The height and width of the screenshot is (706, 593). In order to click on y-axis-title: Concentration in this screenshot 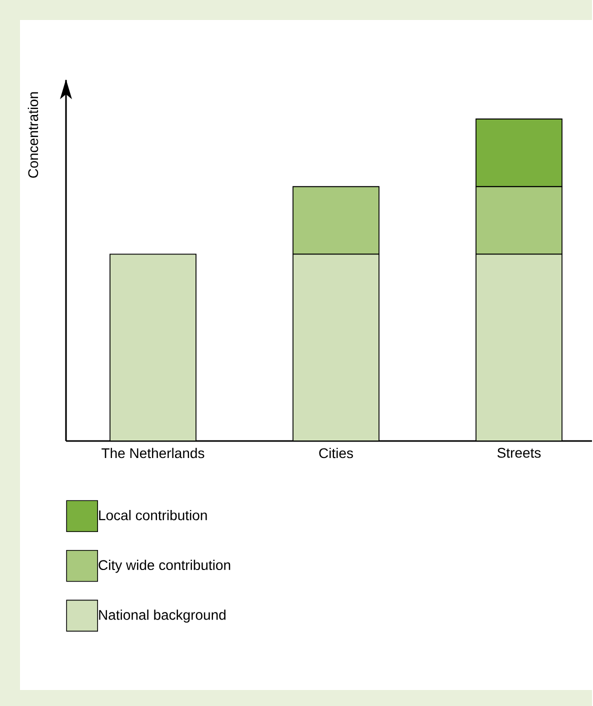, I will do `click(33, 135)`.